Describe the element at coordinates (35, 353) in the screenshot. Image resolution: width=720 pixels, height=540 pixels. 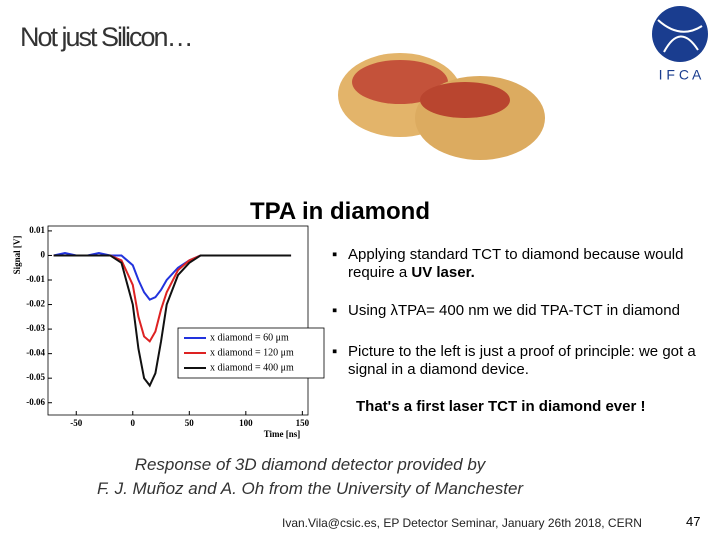
I see `y-tick-label: -0.04` at that location.